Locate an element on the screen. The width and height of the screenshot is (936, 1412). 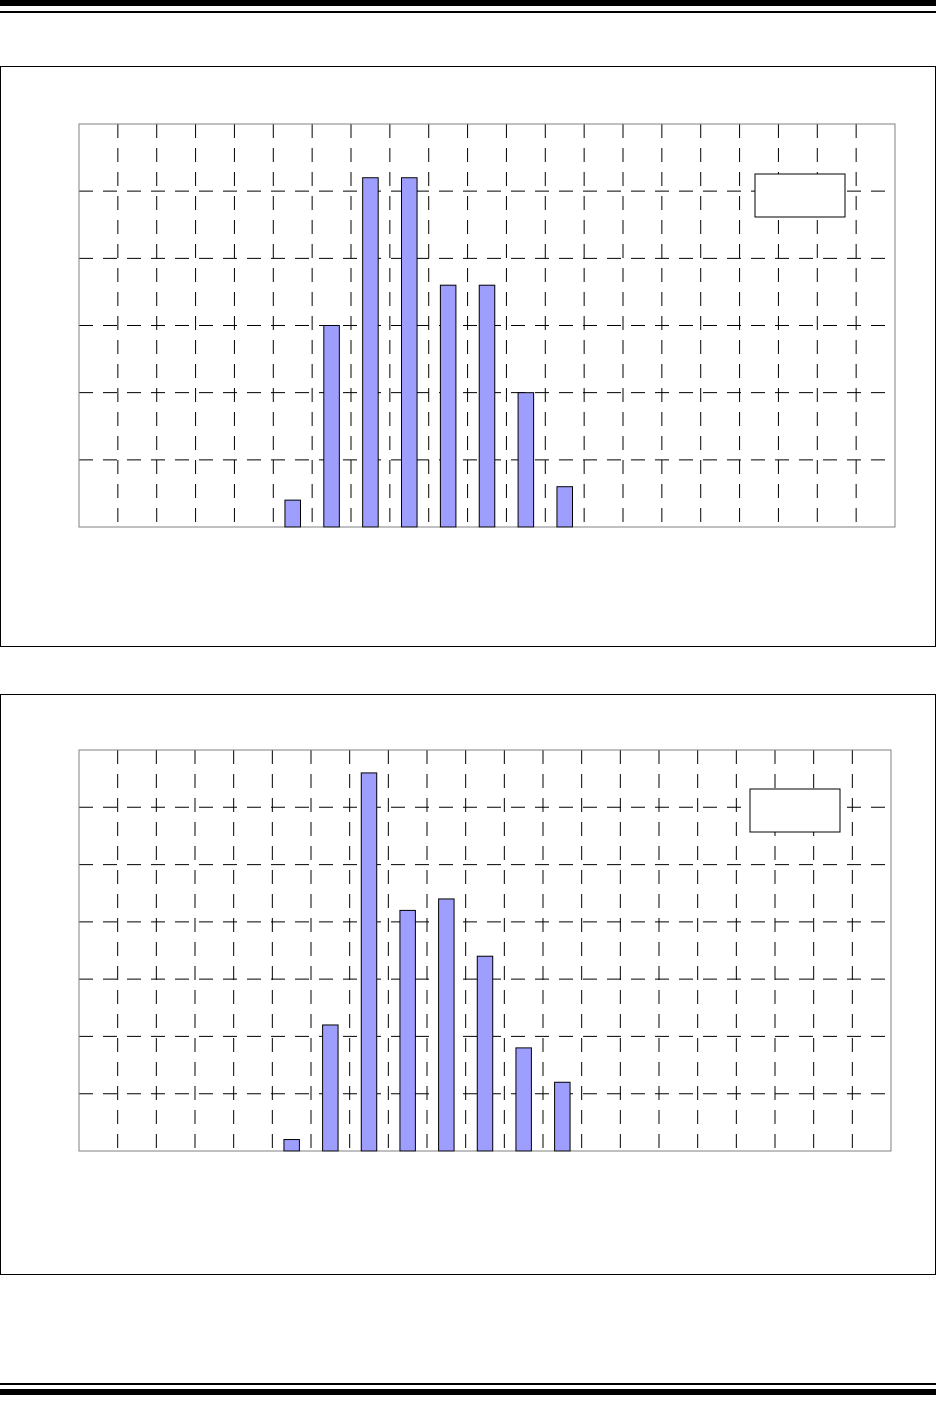
footer-rule-thin is located at coordinates (468, 1384).